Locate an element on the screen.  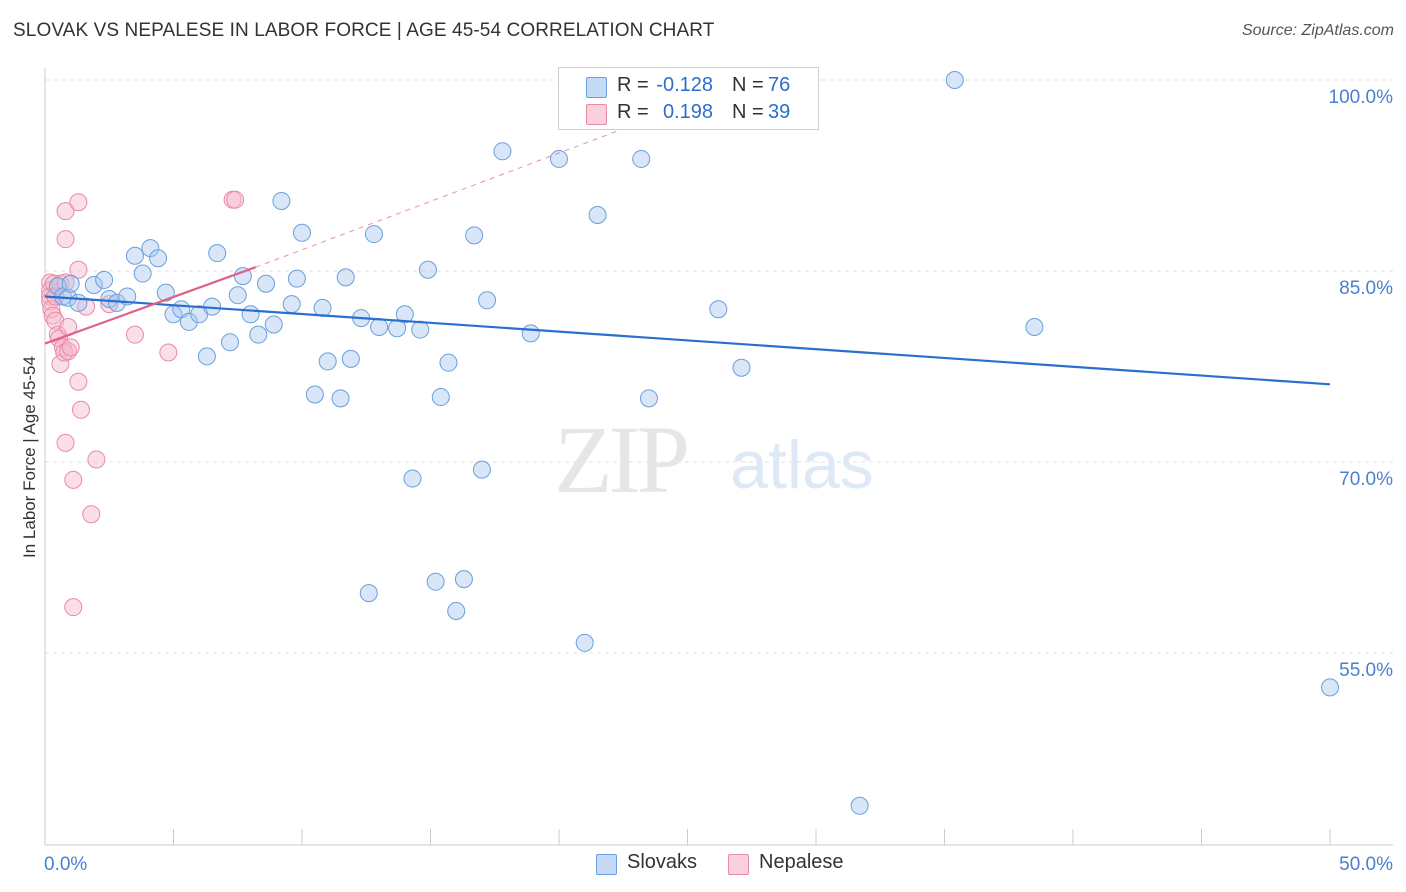
nepalese-trendline is located at coordinates (150, 305).